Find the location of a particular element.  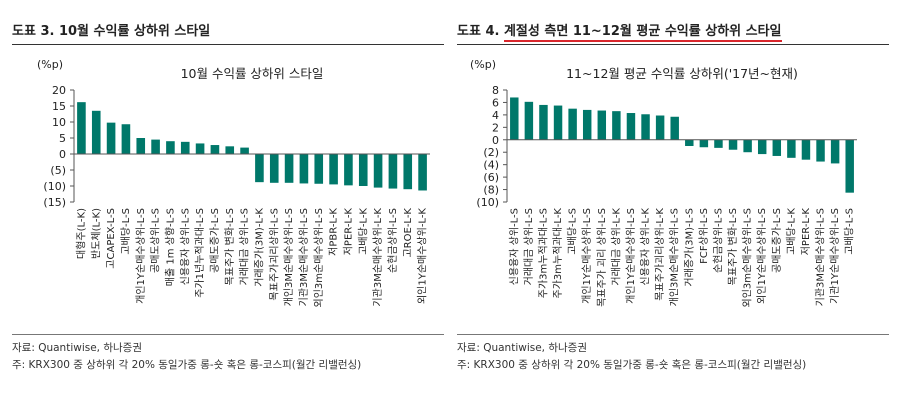

right-y-tick-label: 6 is located at coordinates (495, 102).